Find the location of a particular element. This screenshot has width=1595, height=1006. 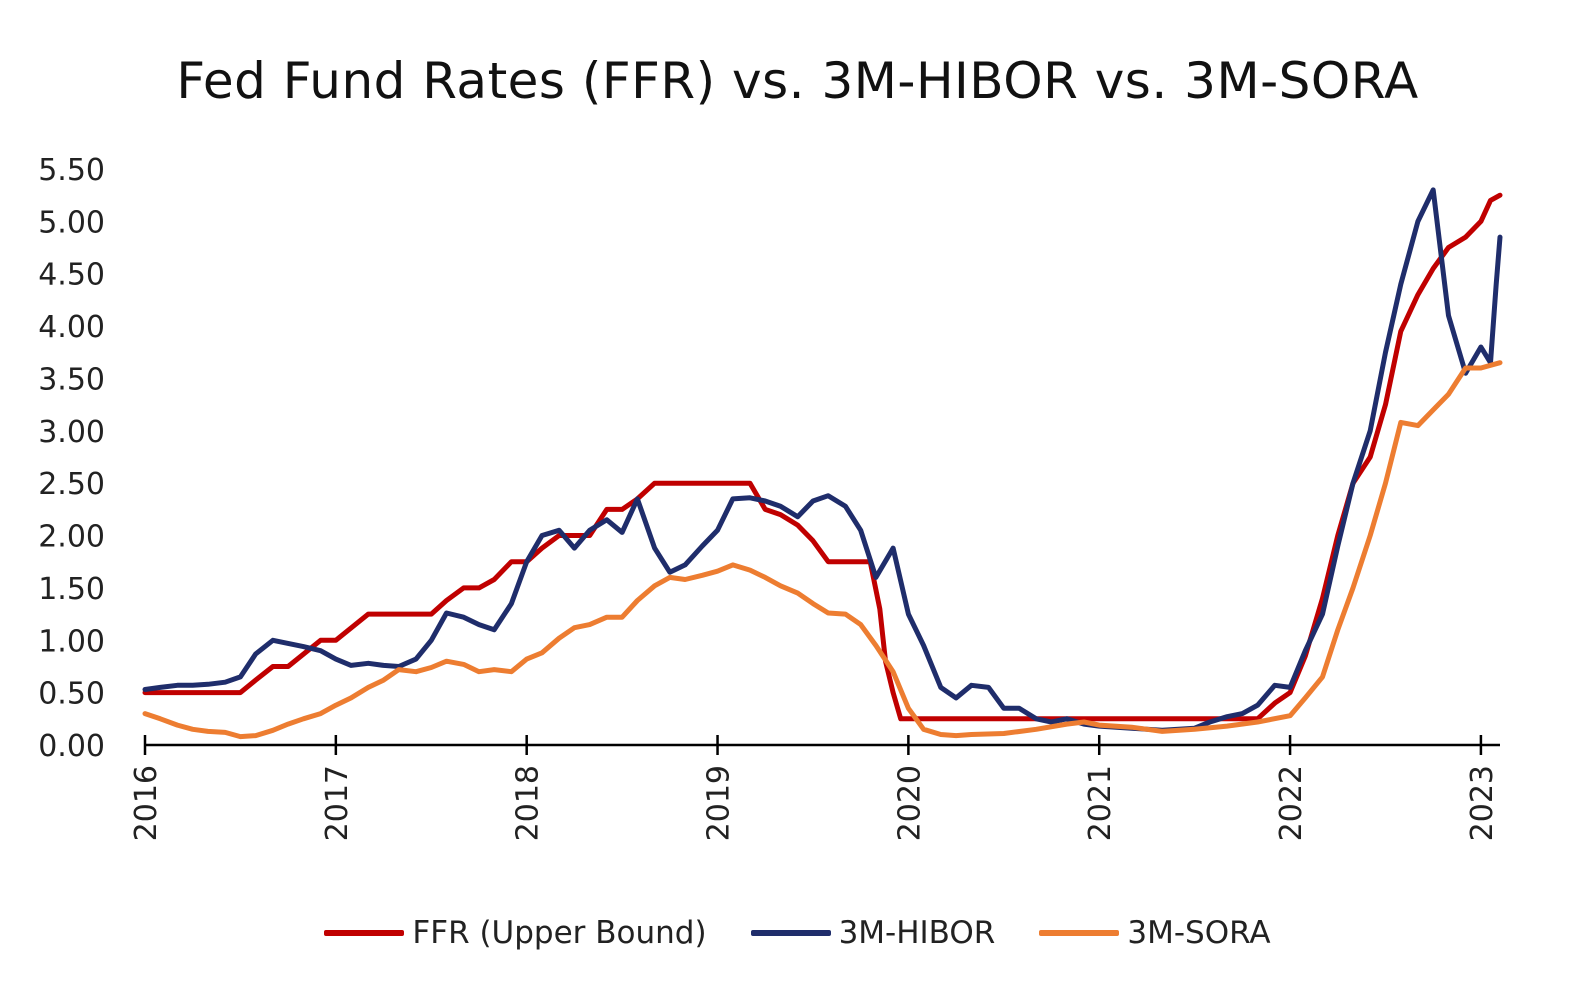

x-tick-label: 2018 is located at coordinates (528, 803).